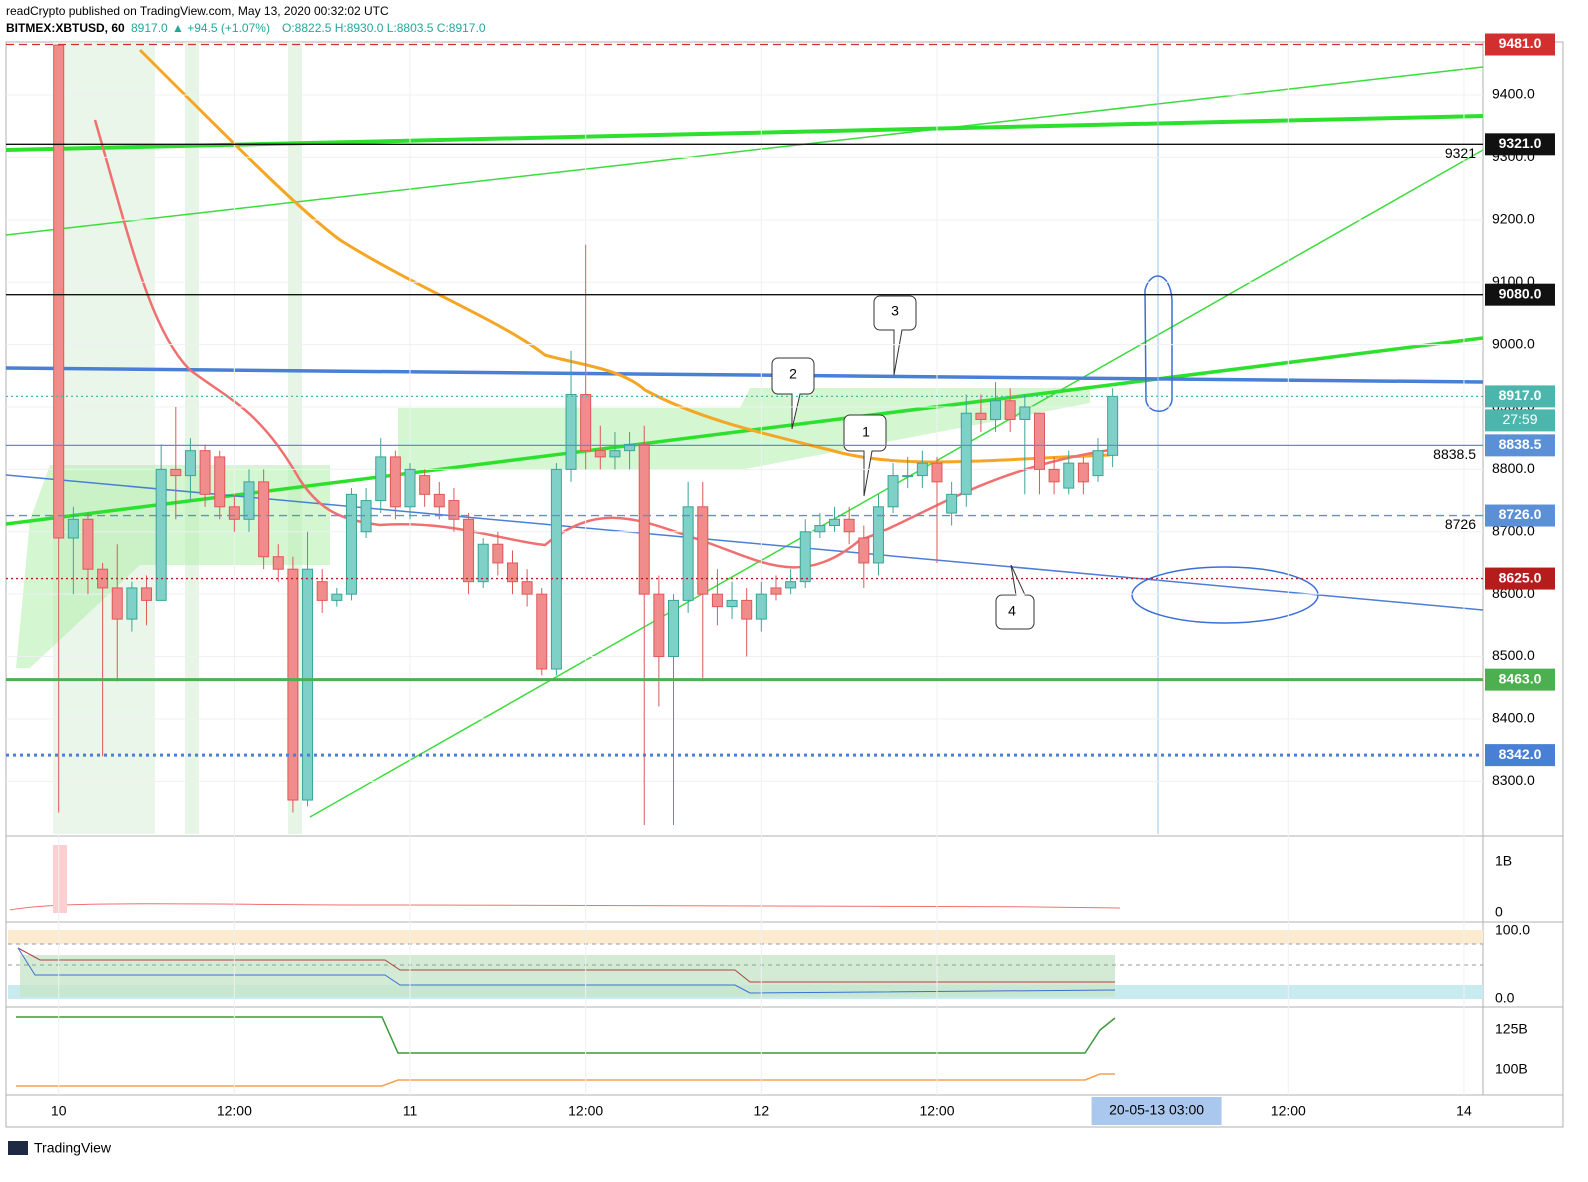 This screenshot has width=1588, height=1182. I want to click on crosshair-label: 20-05-13 03:00, so click(1156, 1110).